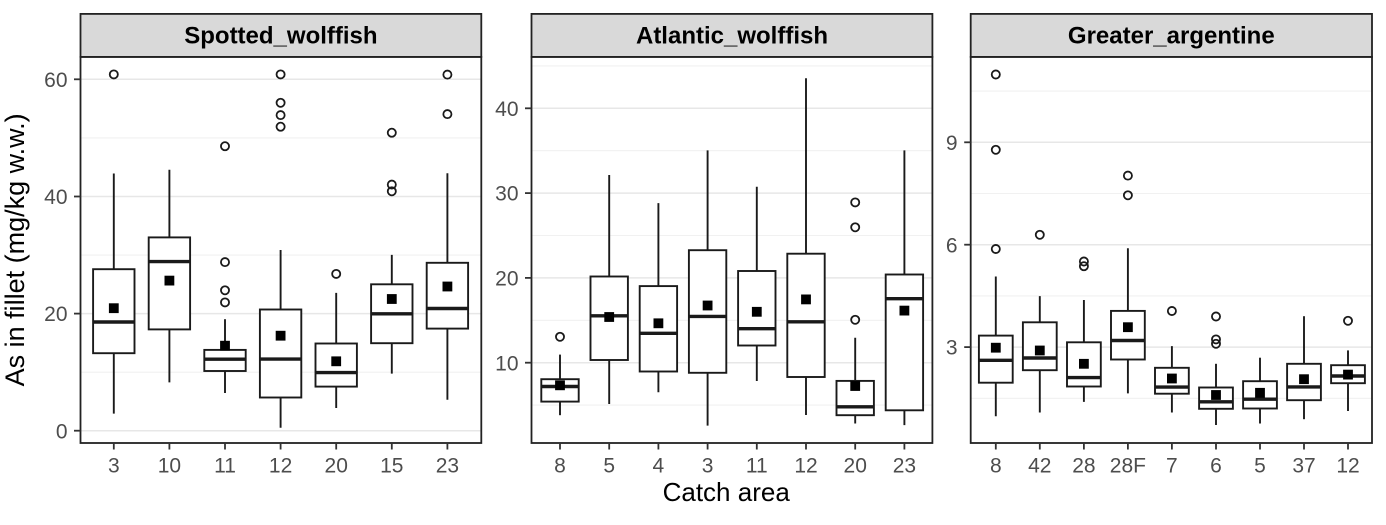 This screenshot has height=525, width=1386. Describe the element at coordinates (55, 80) in the screenshot. I see `svg-text: 60` at that location.